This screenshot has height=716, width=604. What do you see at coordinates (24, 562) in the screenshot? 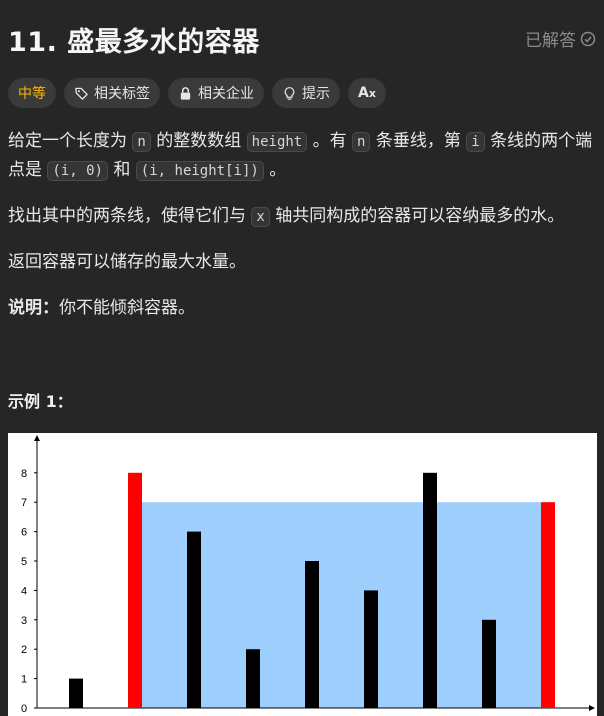
I see `y-tick-label: 5` at bounding box center [24, 562].